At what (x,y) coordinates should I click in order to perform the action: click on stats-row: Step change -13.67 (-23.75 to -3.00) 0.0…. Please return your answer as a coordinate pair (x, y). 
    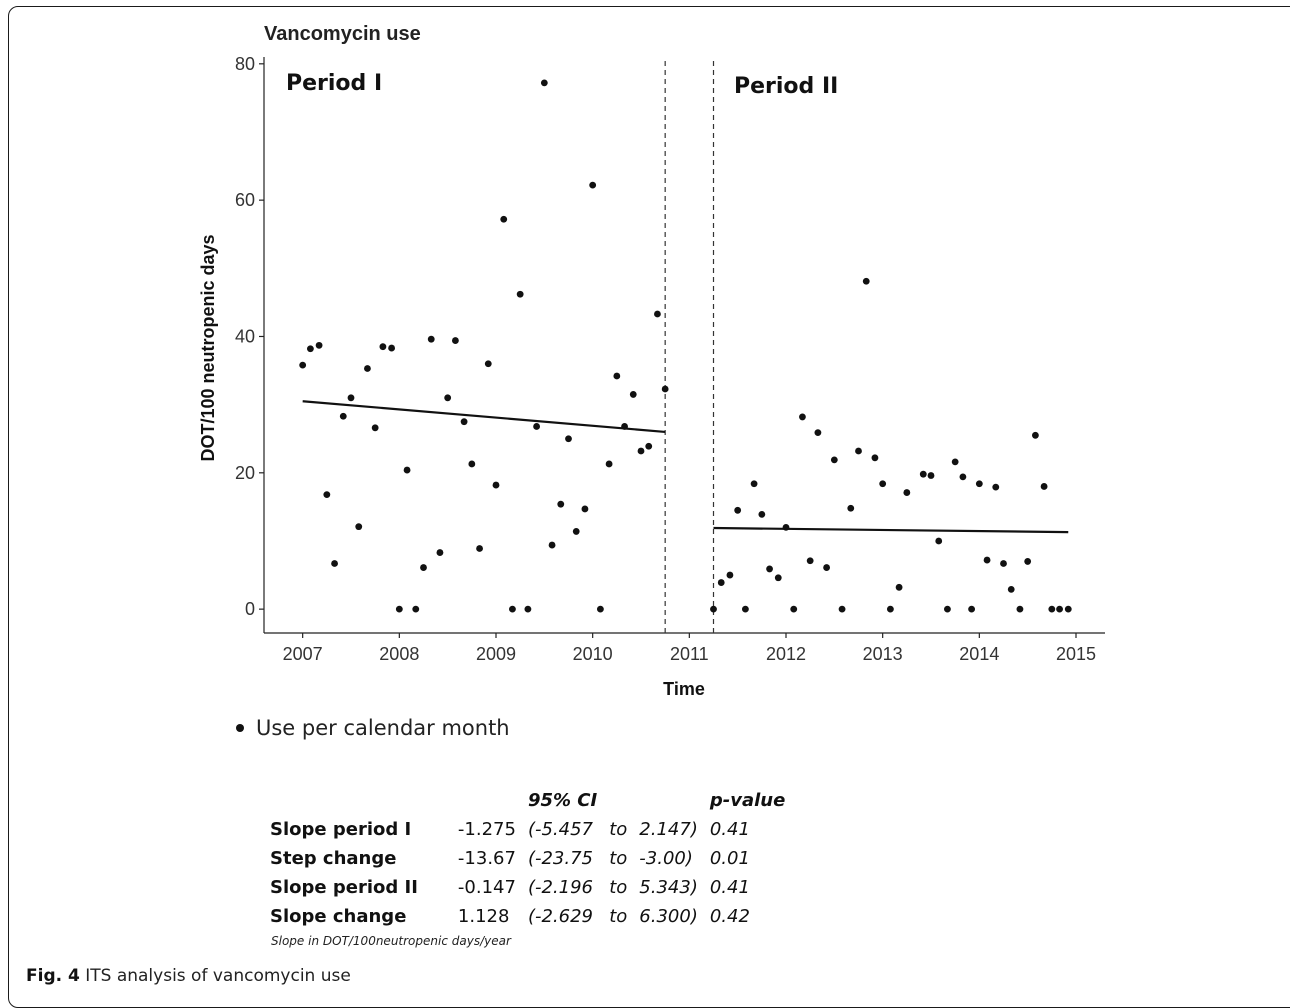
    Looking at the image, I should click on (527, 858).